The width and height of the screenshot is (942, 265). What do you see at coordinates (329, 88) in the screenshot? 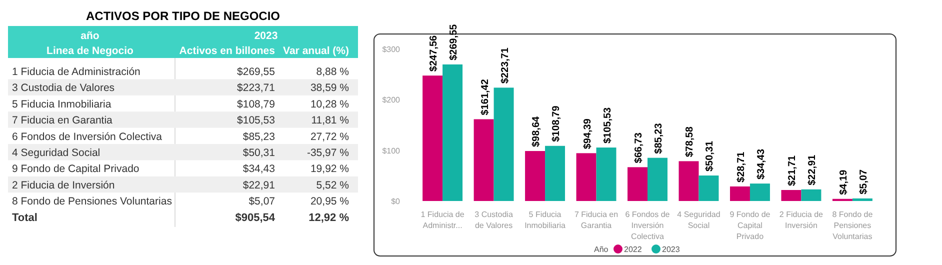
I see `text: 38,59 %` at bounding box center [329, 88].